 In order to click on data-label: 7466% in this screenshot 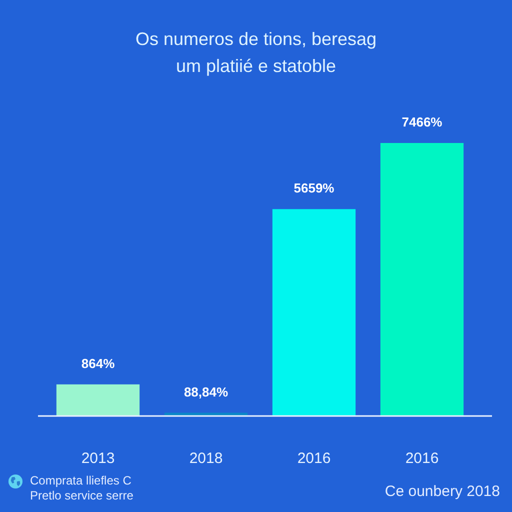, I will do `click(422, 122)`.